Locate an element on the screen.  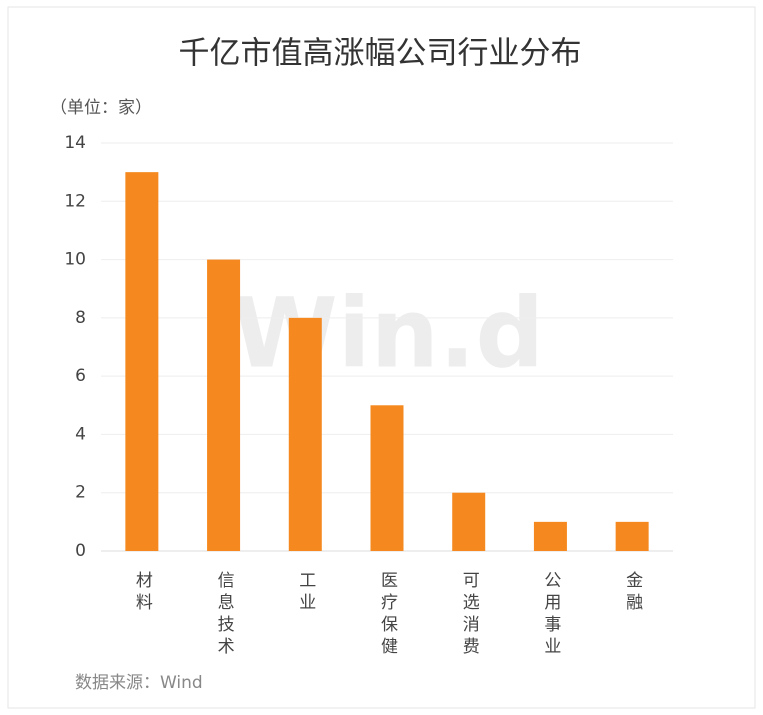
x-tick-label: 工业 is located at coordinates (305, 593).